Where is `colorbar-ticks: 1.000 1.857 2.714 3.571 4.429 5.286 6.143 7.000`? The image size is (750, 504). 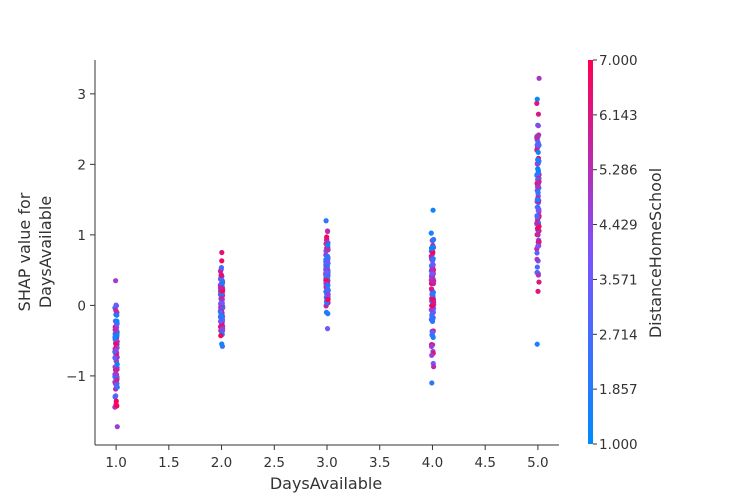 colorbar-ticks: 1.000 1.857 2.714 3.571 4.429 5.286 6.143 7.000 is located at coordinates (615, 253).